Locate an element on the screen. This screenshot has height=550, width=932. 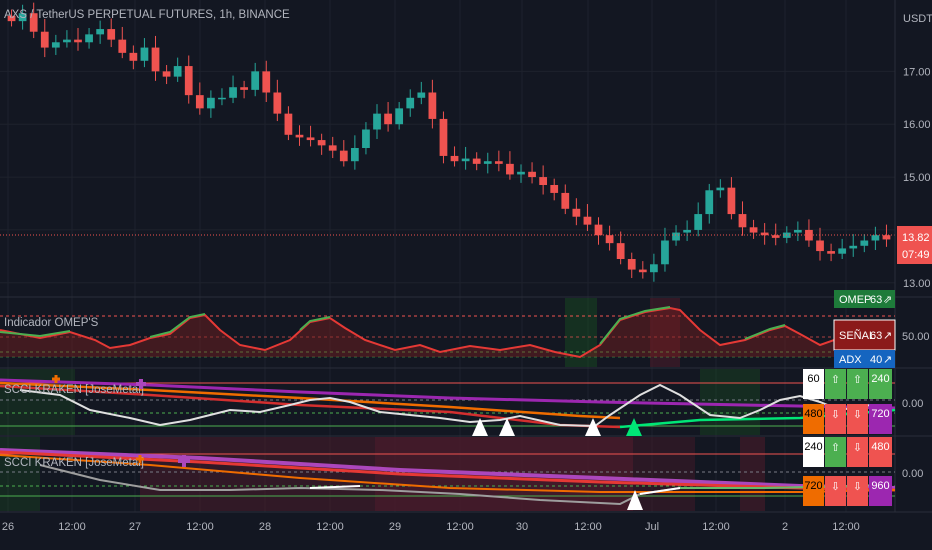
price-axis-label: 13.00 is located at coordinates (917, 284).